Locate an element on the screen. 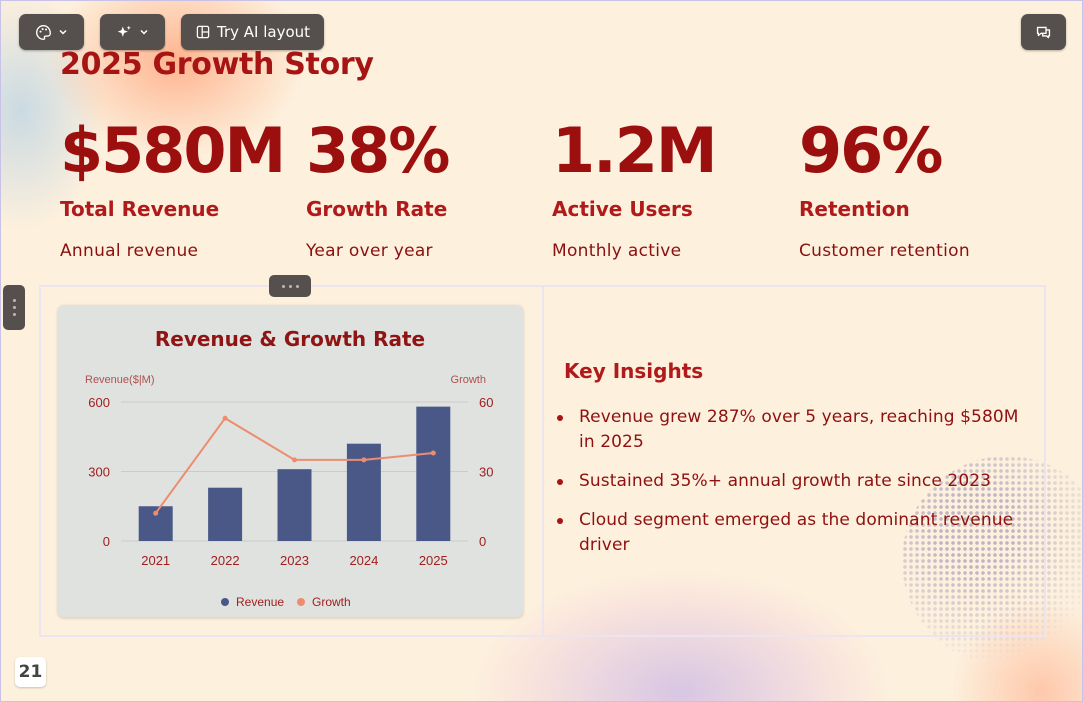  stat-value: 1.2M is located at coordinates (635, 150).